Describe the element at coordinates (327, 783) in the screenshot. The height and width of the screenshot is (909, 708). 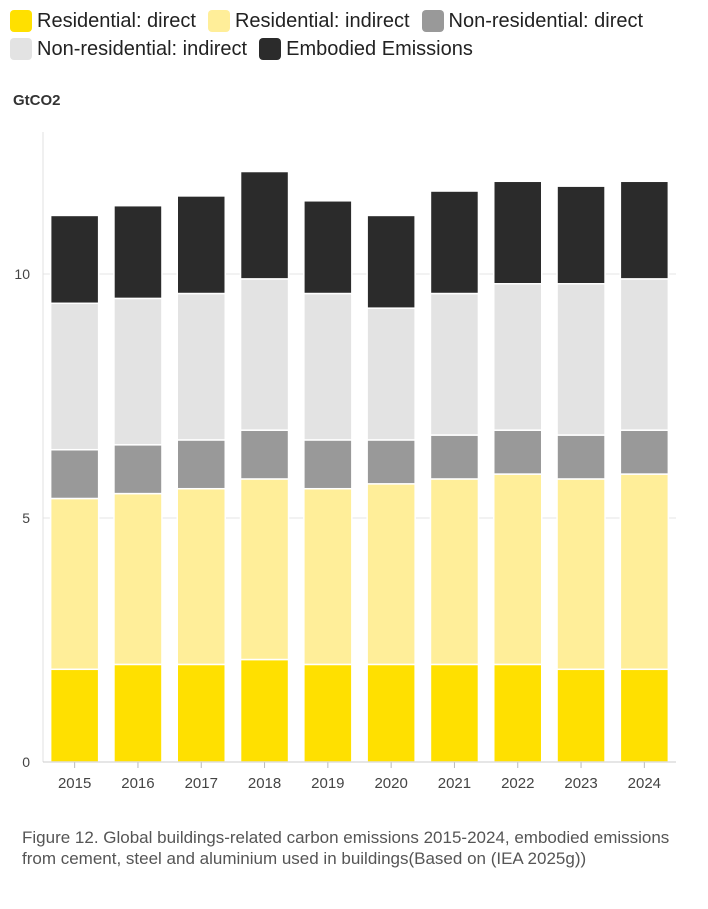
I see `x-tick-label: 2019` at that location.